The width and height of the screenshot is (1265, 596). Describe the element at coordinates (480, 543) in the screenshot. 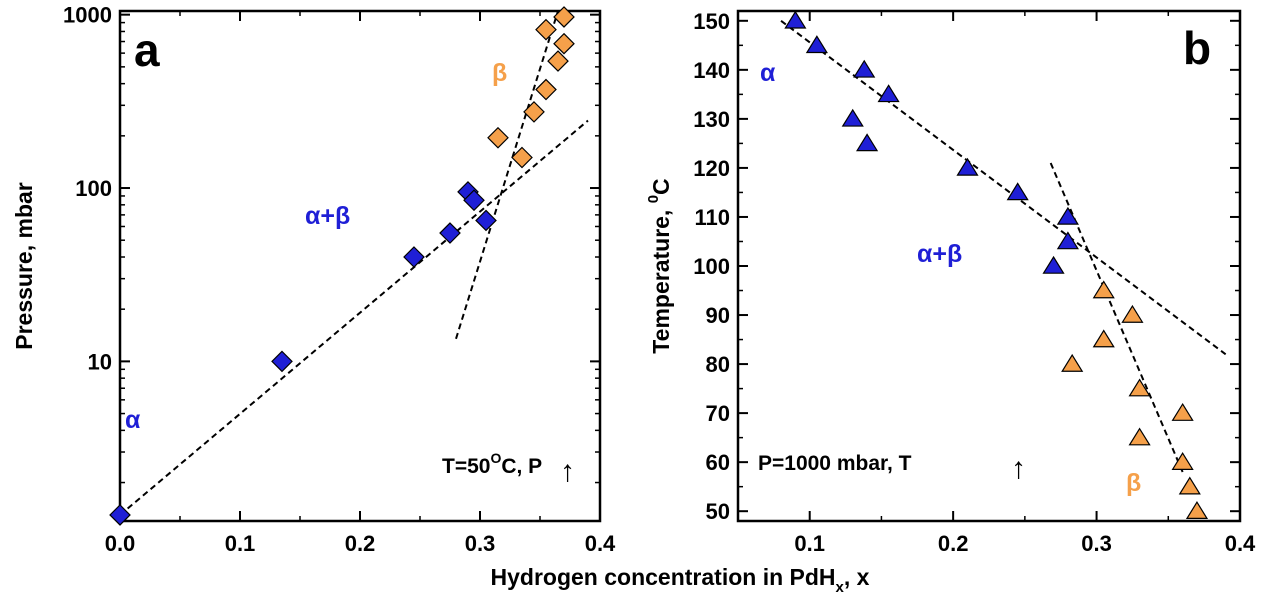

I see `panel-a-x-tick-label: 0.3` at that location.